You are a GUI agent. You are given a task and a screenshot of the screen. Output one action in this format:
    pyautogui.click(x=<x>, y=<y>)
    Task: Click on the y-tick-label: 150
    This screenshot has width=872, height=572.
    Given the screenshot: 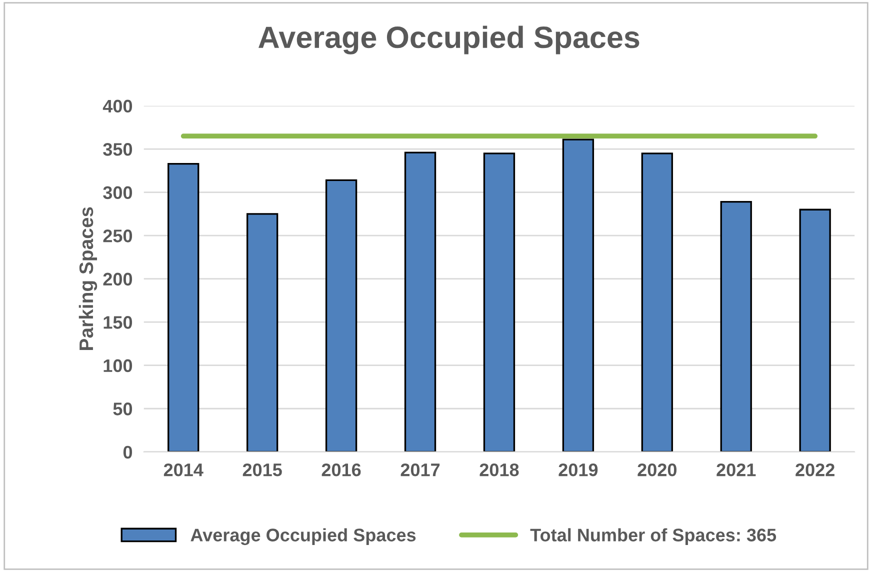 What is the action you would take?
    pyautogui.click(x=118, y=322)
    